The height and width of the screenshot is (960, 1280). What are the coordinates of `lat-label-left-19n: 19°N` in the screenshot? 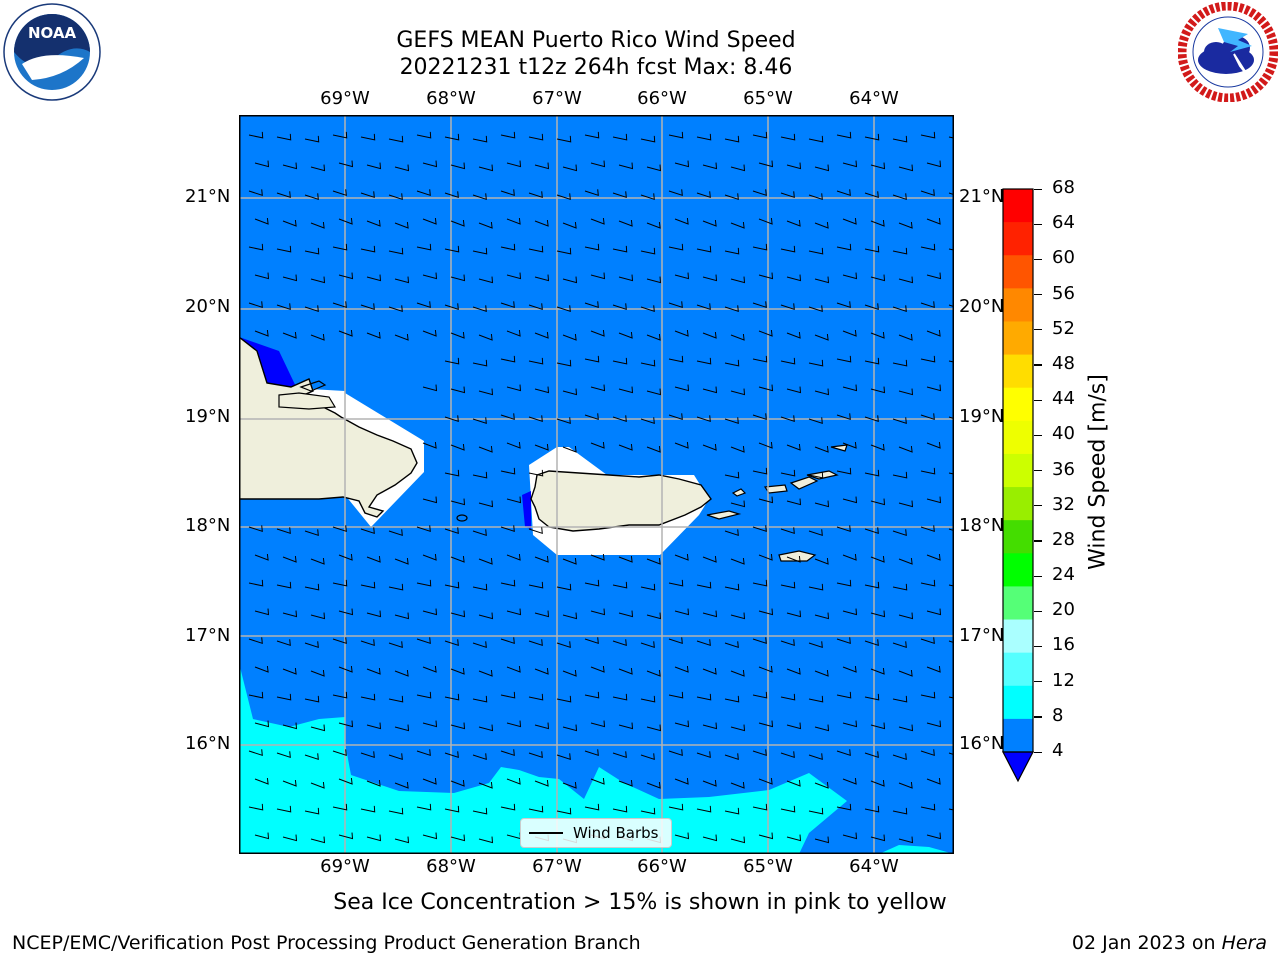 It's located at (208, 416).